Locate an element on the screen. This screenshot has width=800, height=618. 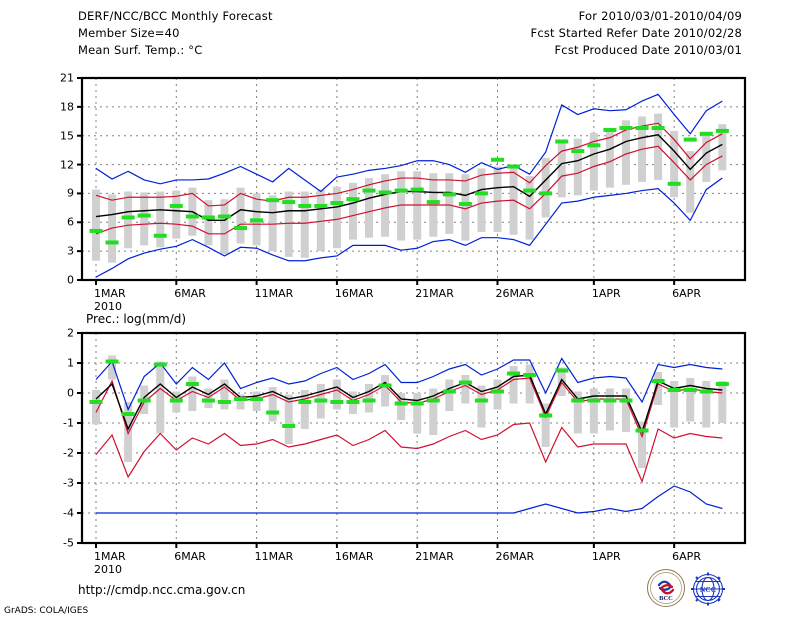
x-axis-year-label: 2010 is located at coordinates (108, 569).